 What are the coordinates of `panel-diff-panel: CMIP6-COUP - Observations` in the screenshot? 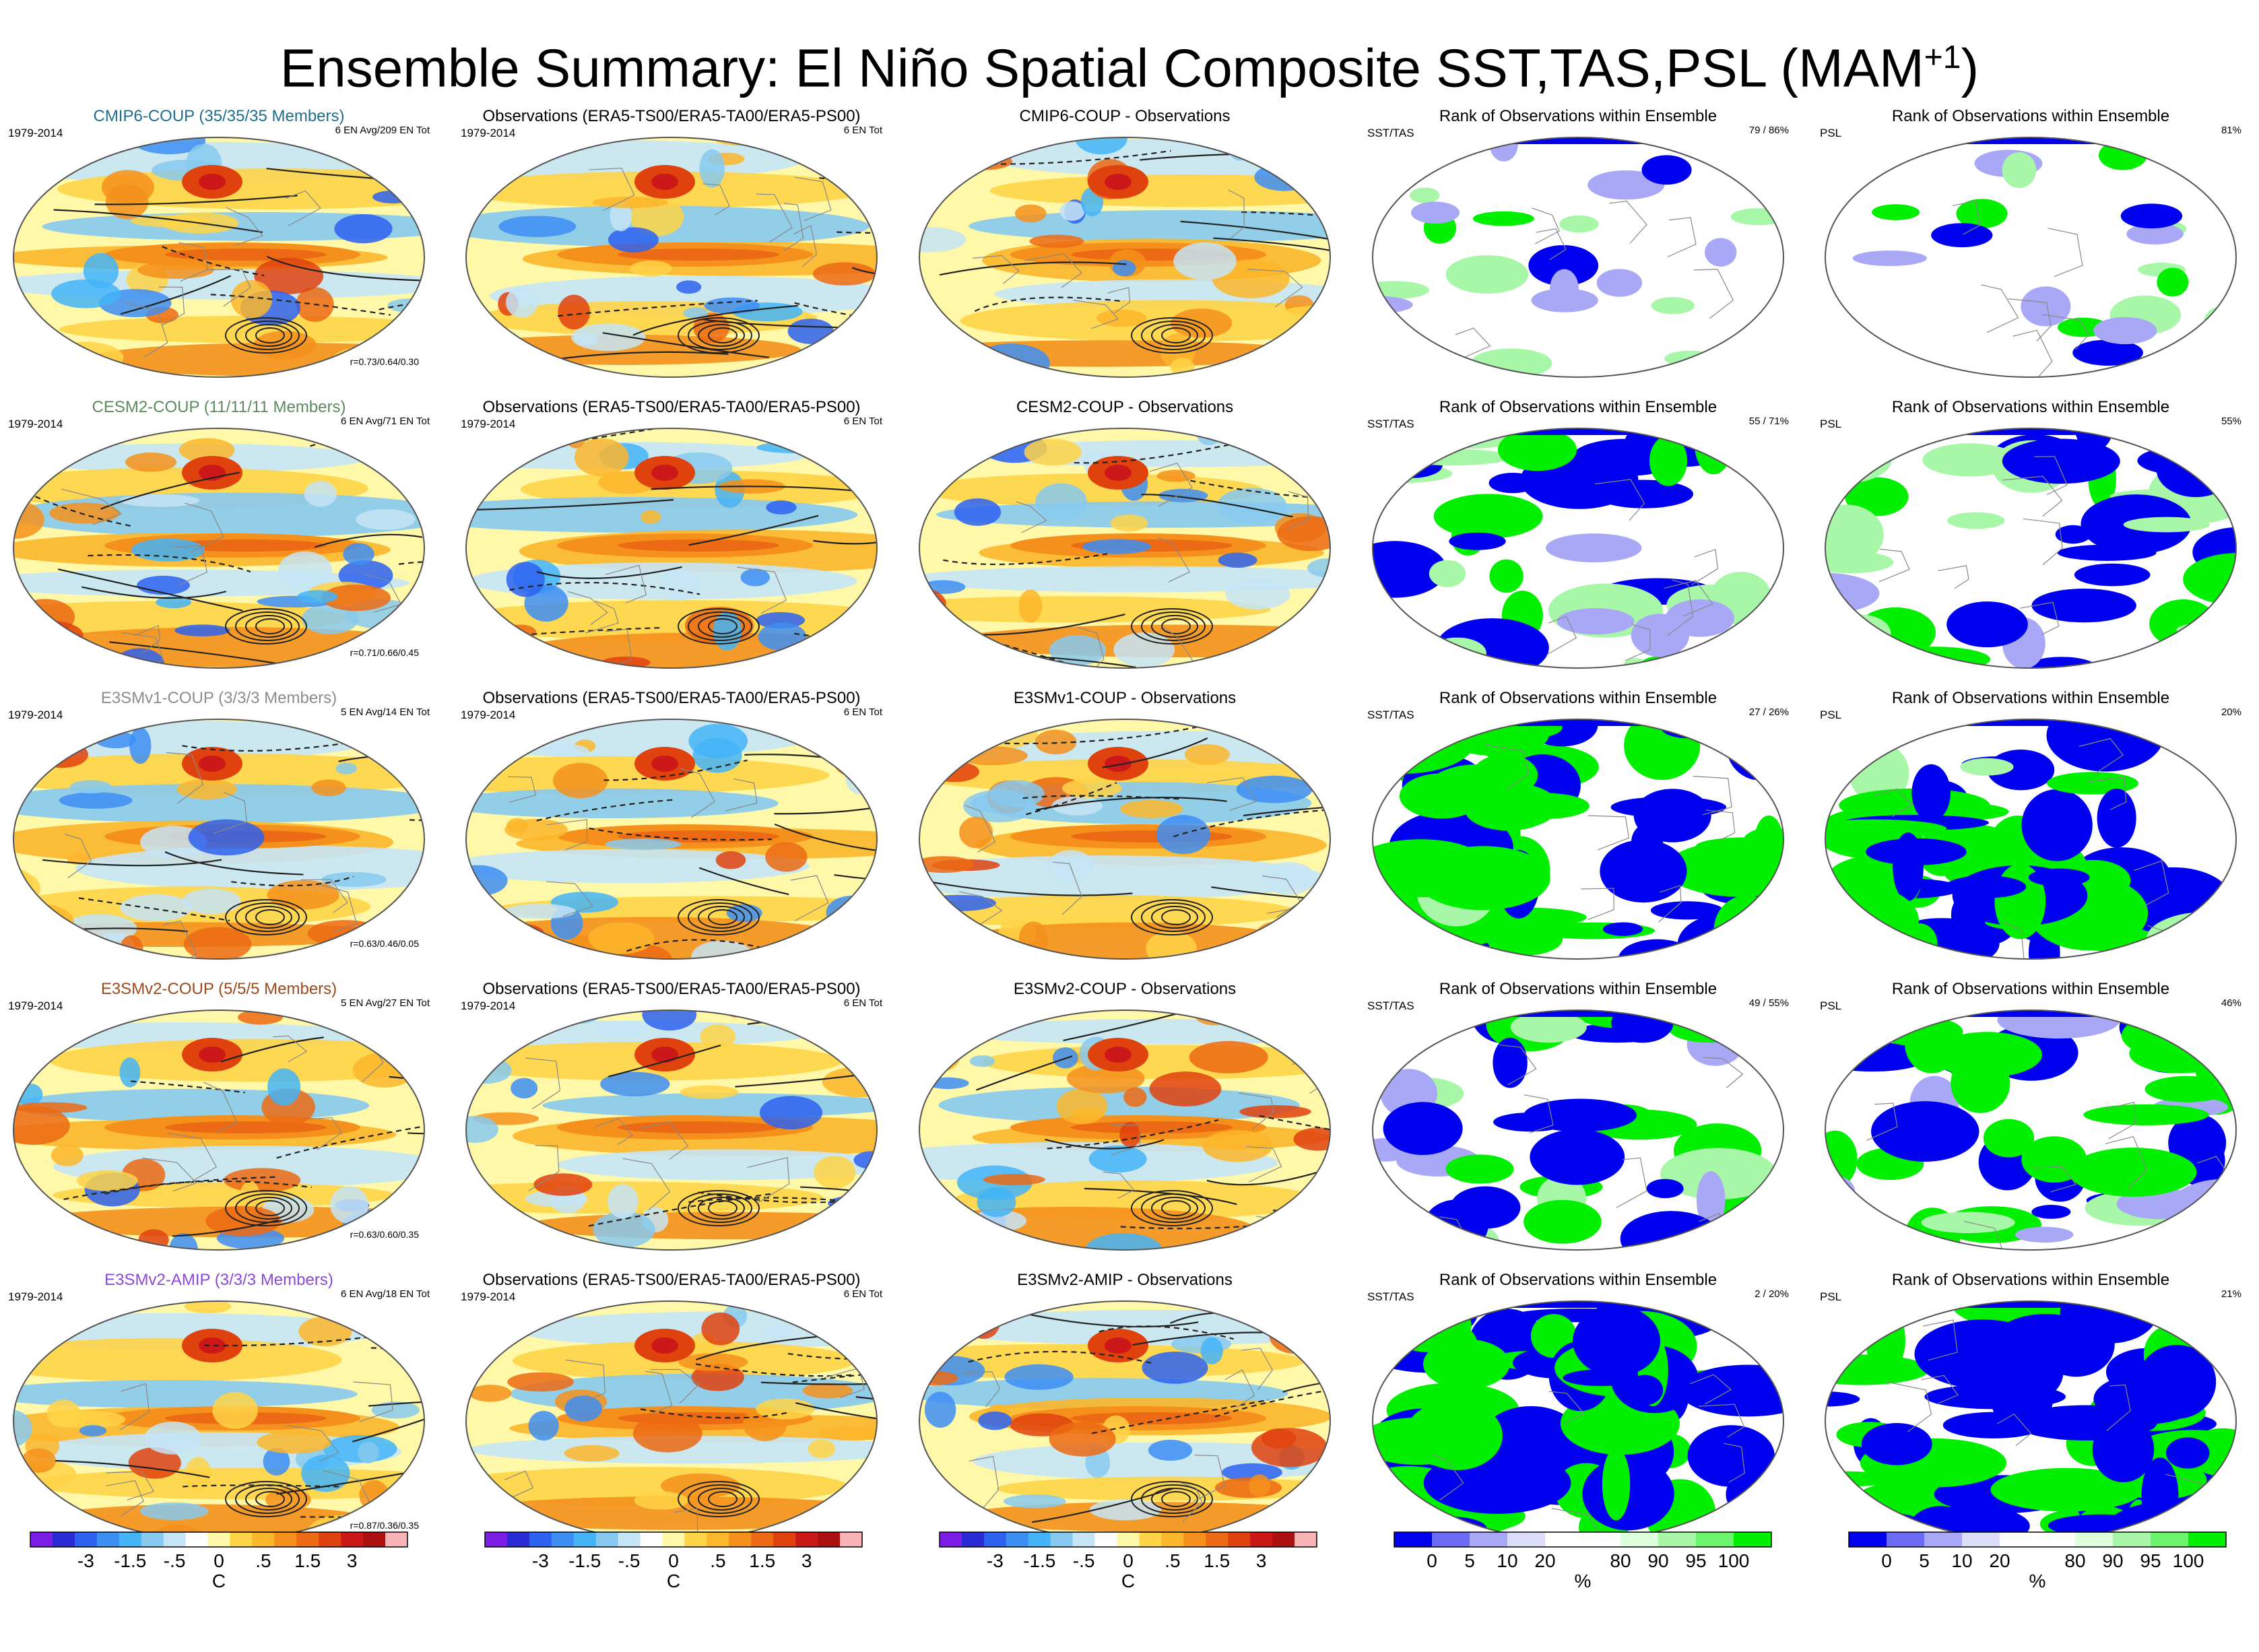 It's located at (1125, 251).